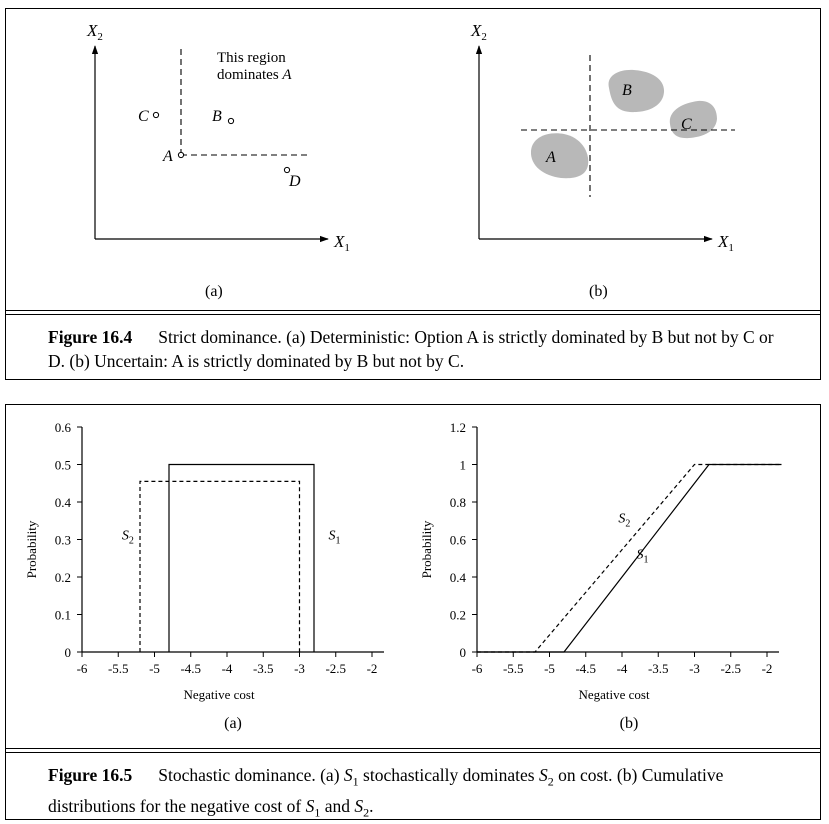  What do you see at coordinates (693, 119) in the screenshot?
I see `blob-c` at bounding box center [693, 119].